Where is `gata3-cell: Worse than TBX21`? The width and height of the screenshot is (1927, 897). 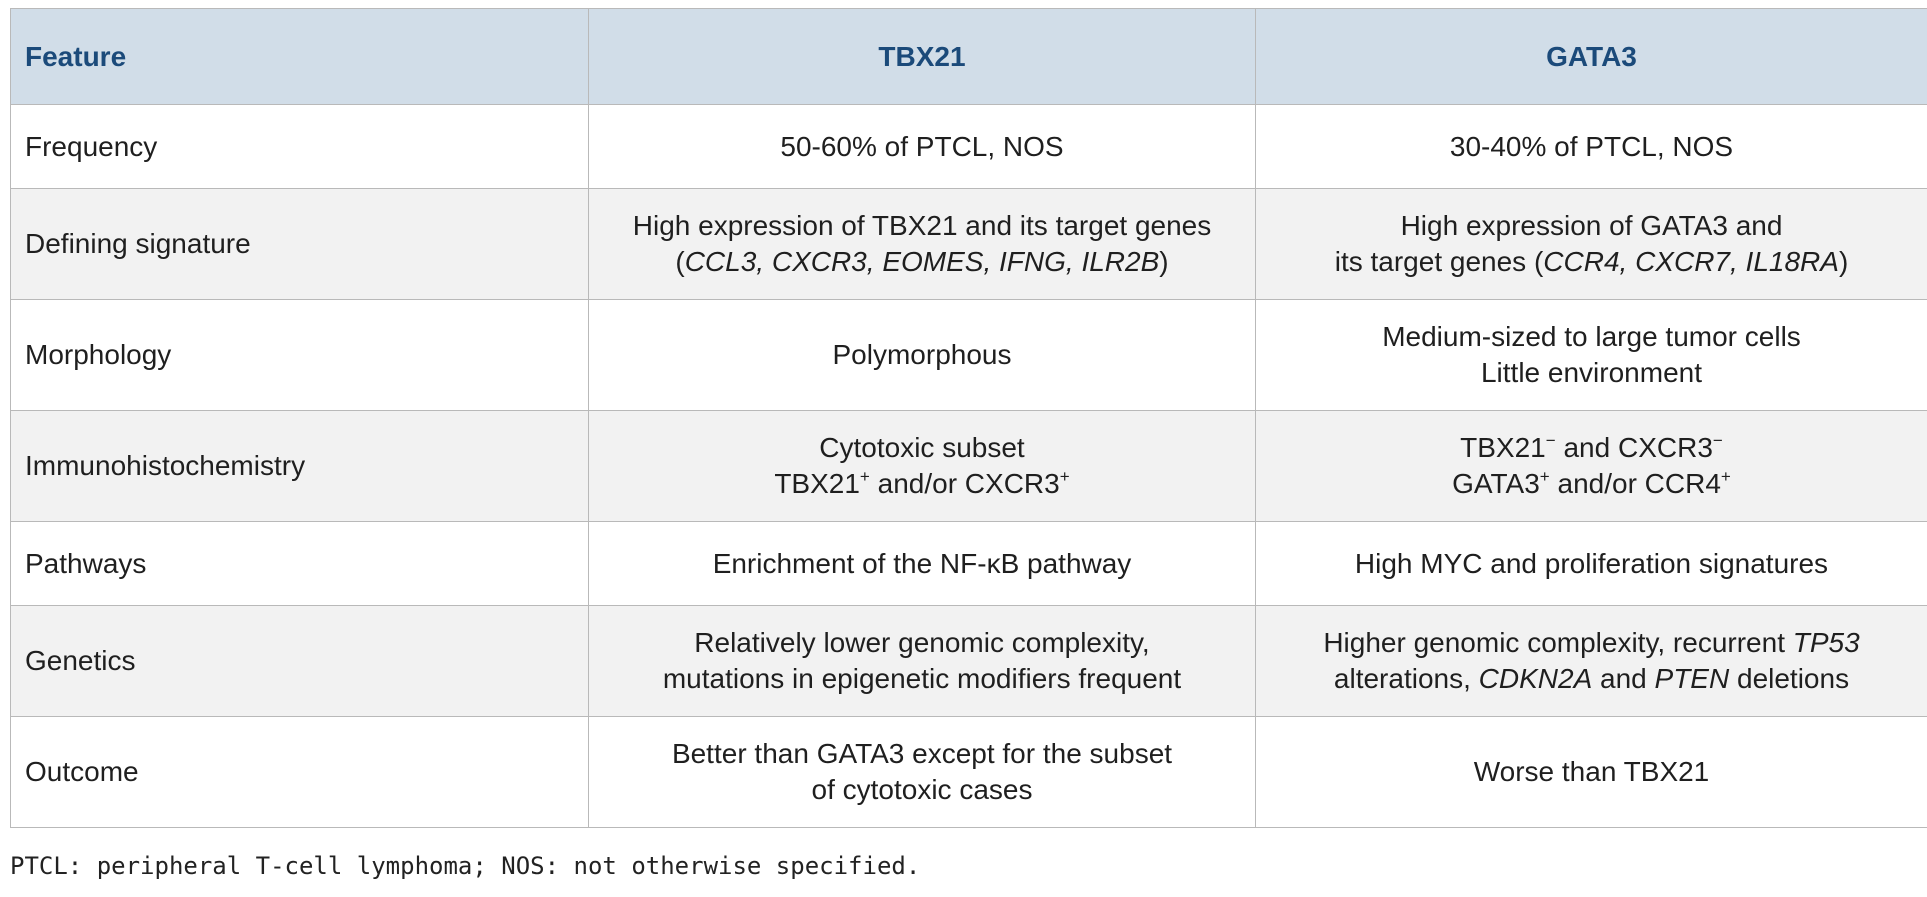
gata3-cell: Worse than TBX21 is located at coordinates (1591, 772).